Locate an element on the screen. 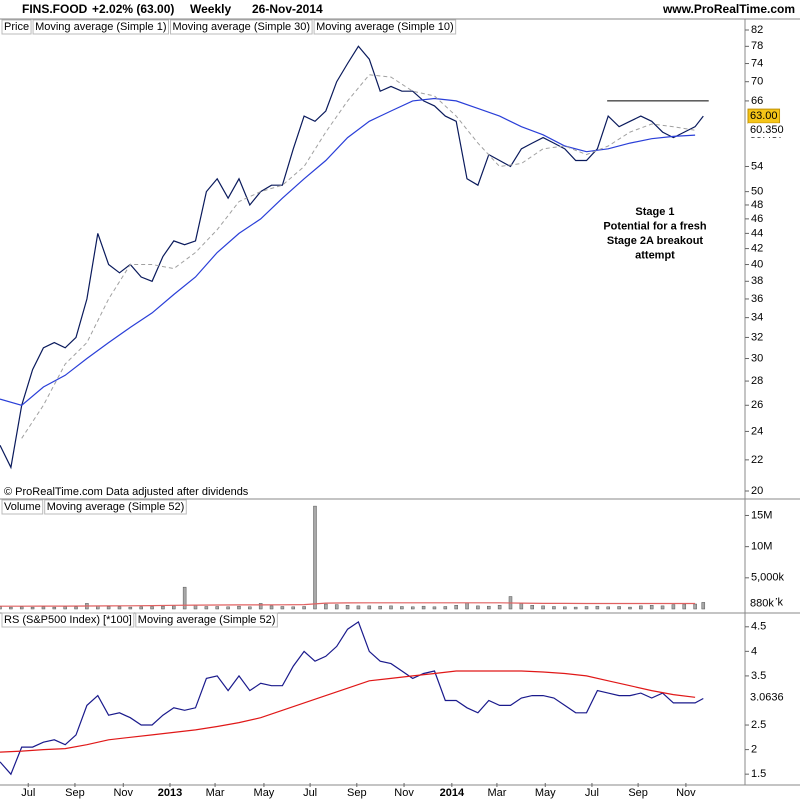 This screenshot has width=800, height=800. site: www.ProRealTime.com is located at coordinates (728, 9).